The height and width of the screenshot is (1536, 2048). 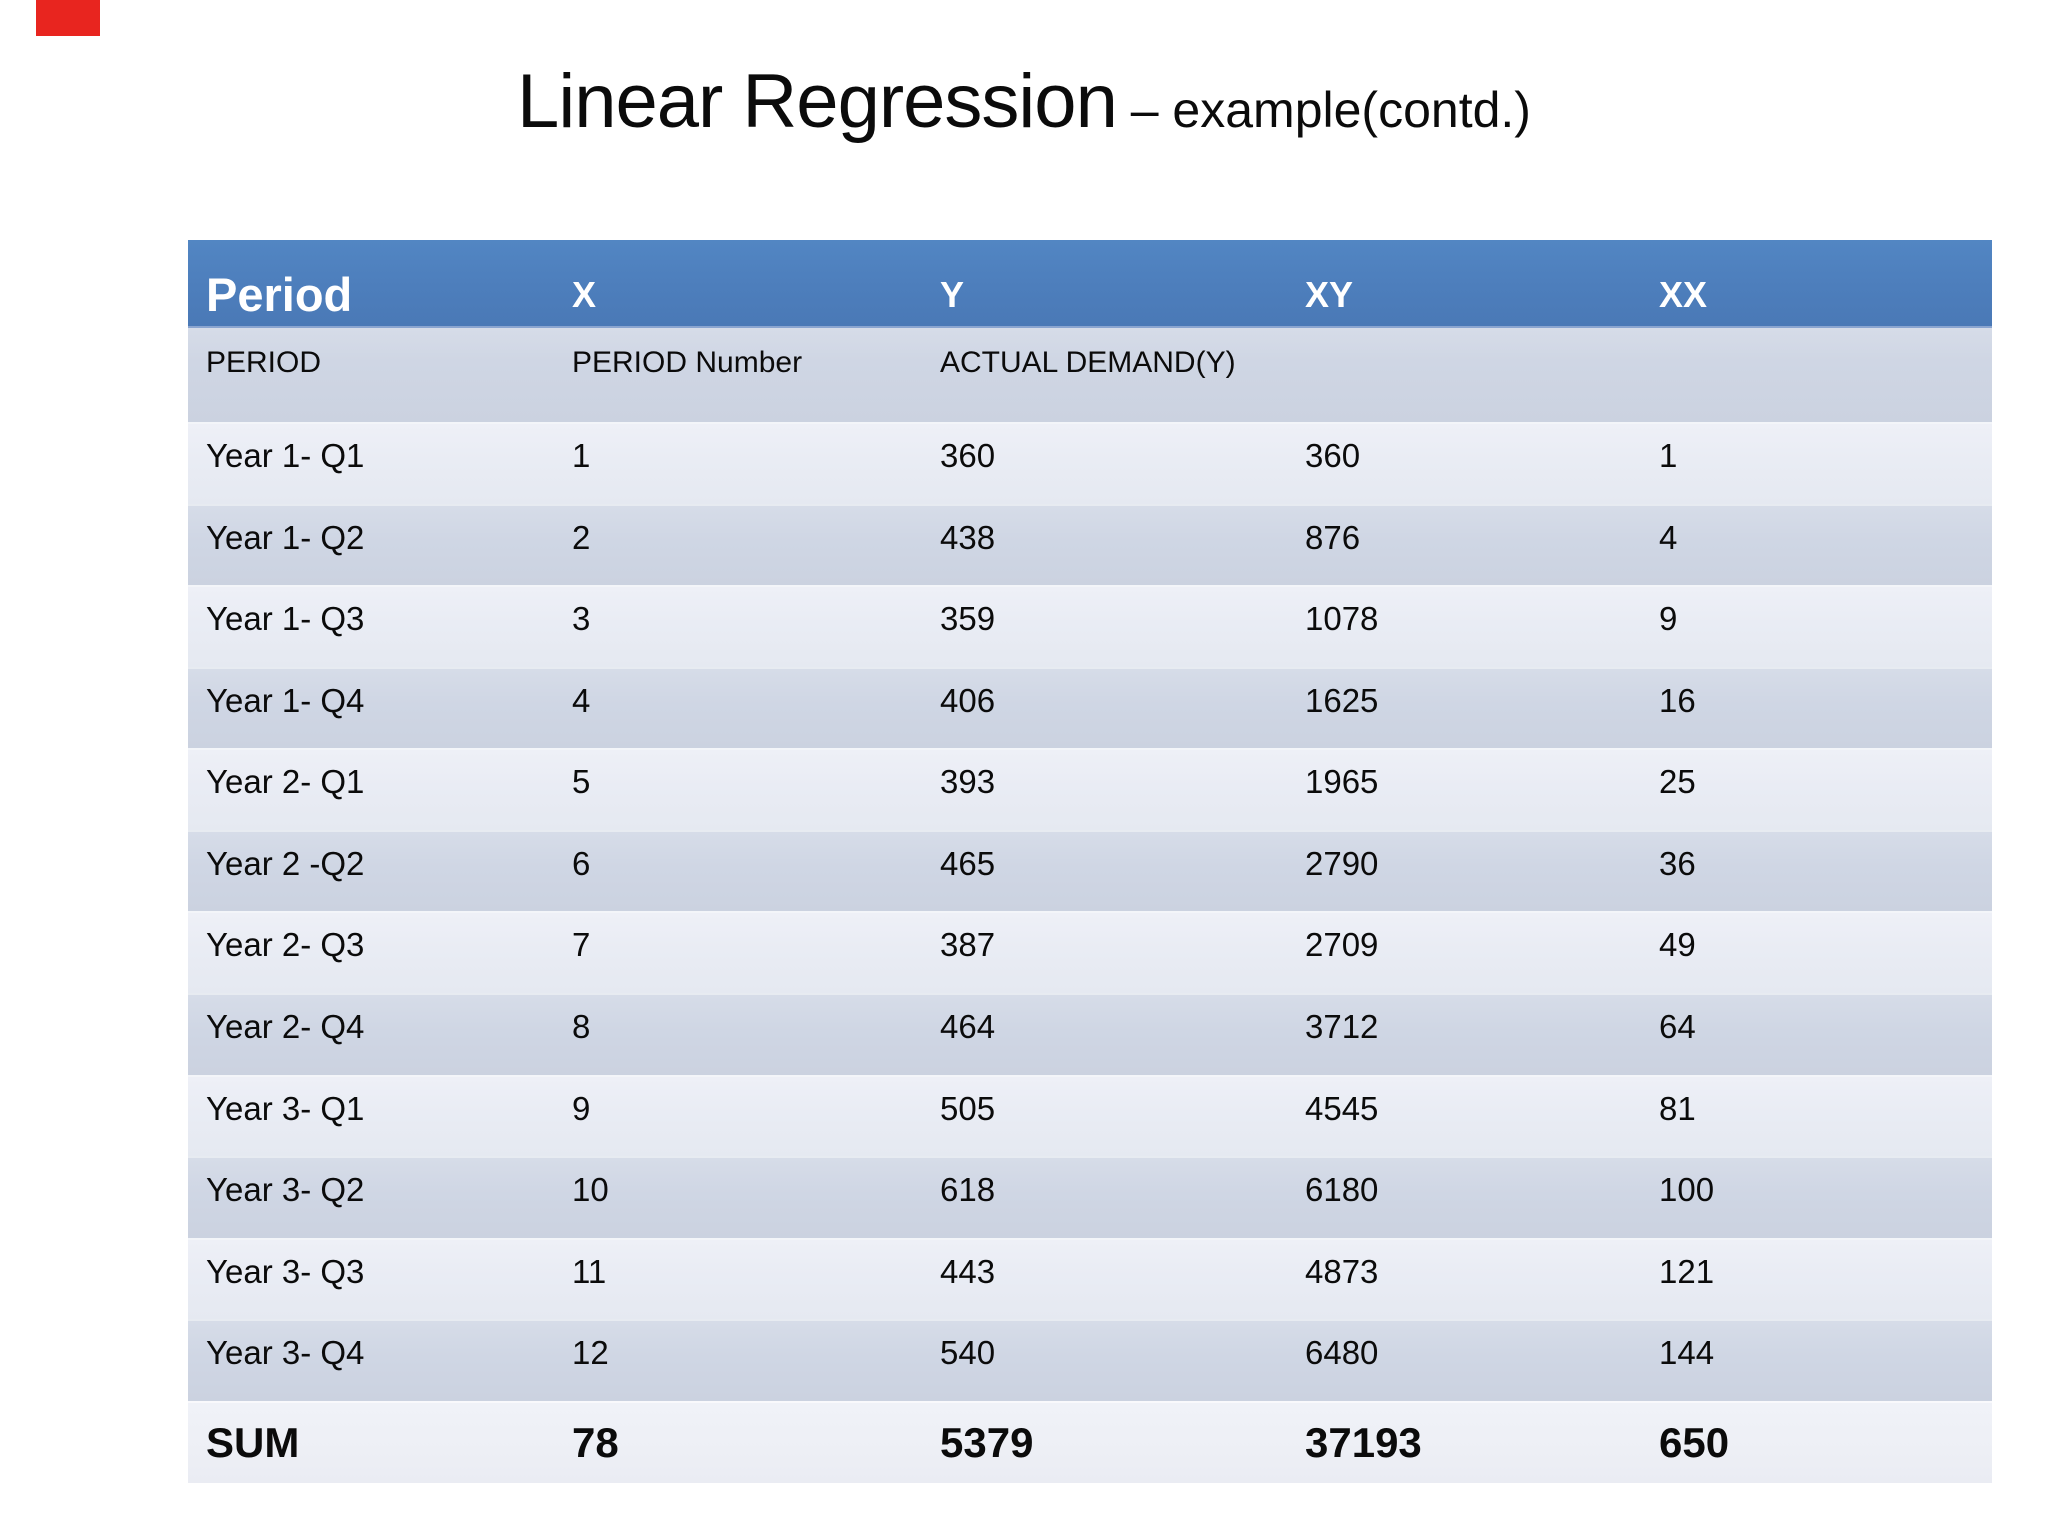 I want to click on cell-x: 10, so click(x=590, y=1190).